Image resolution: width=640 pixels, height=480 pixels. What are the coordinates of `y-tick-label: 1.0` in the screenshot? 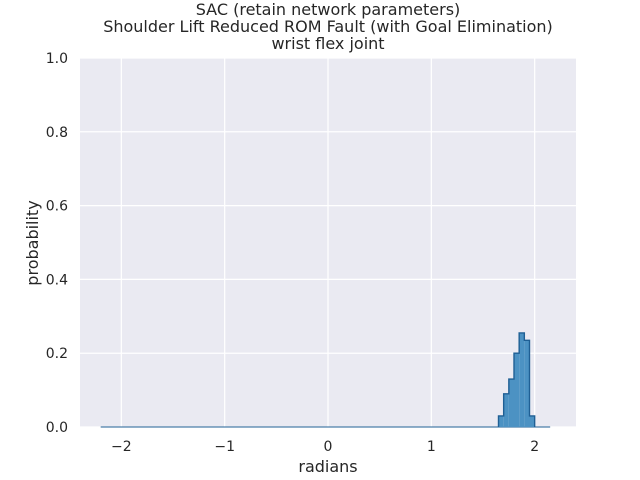 It's located at (57, 59).